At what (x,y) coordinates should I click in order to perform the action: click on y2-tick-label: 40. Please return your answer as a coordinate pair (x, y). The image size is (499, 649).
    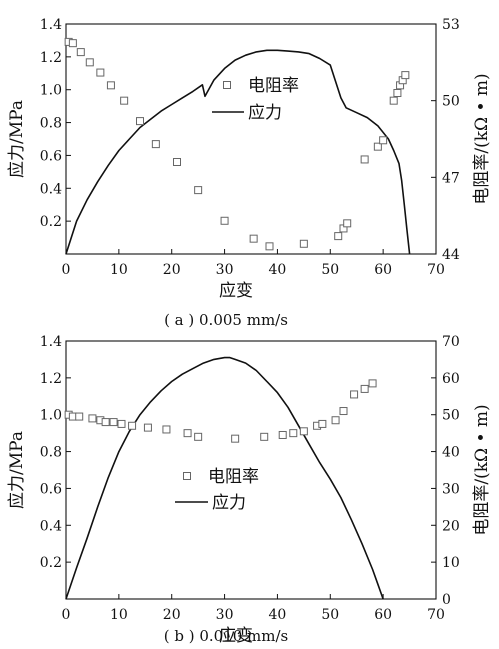
    Looking at the image, I should click on (451, 453).